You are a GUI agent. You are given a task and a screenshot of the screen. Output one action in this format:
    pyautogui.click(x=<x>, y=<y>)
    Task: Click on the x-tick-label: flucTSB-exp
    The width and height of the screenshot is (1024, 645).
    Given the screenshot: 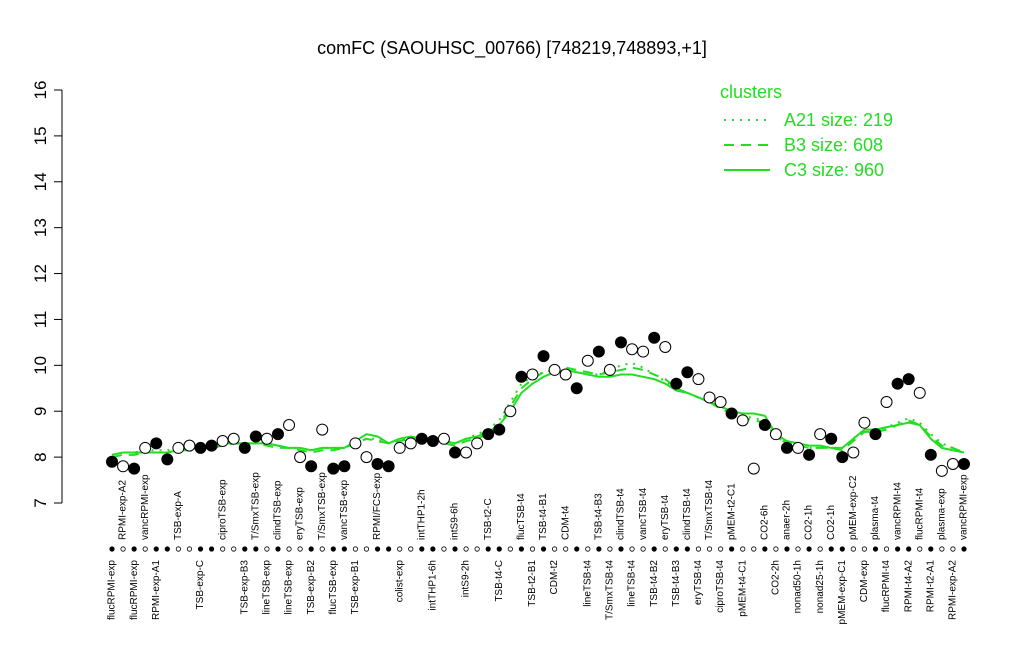 What is the action you would take?
    pyautogui.click(x=333, y=587)
    